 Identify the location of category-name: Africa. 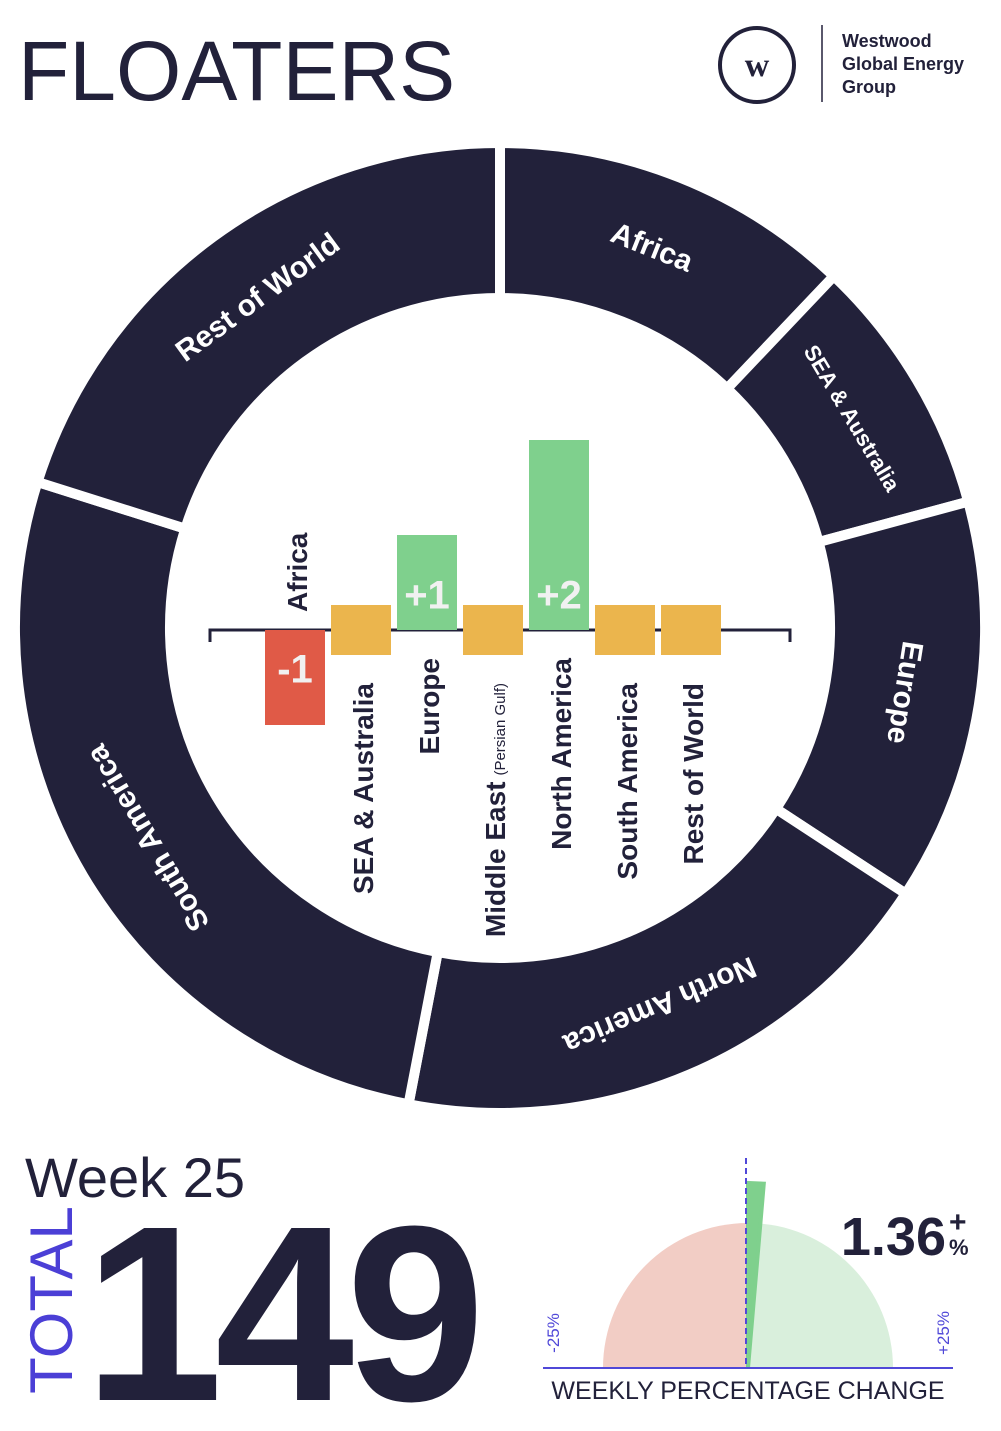
(297, 572).